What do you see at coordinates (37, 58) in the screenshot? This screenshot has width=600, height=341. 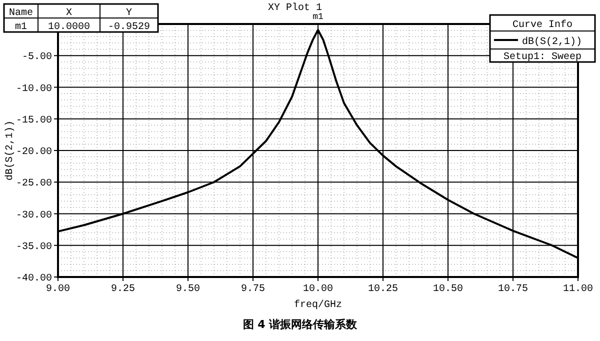 I see `y-tick-label: -5.00` at bounding box center [37, 58].